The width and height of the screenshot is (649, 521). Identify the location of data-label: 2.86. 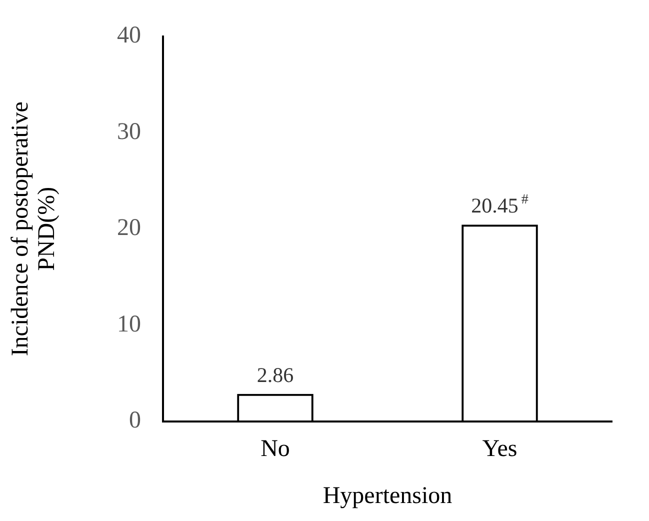
(275, 374).